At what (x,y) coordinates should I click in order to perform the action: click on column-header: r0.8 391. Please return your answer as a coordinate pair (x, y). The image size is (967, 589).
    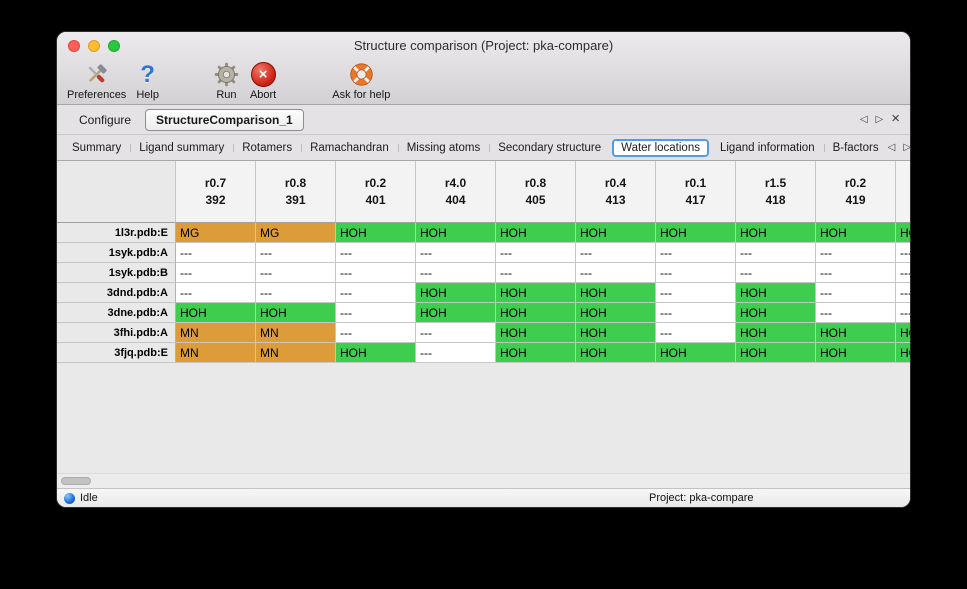
    Looking at the image, I should click on (296, 192).